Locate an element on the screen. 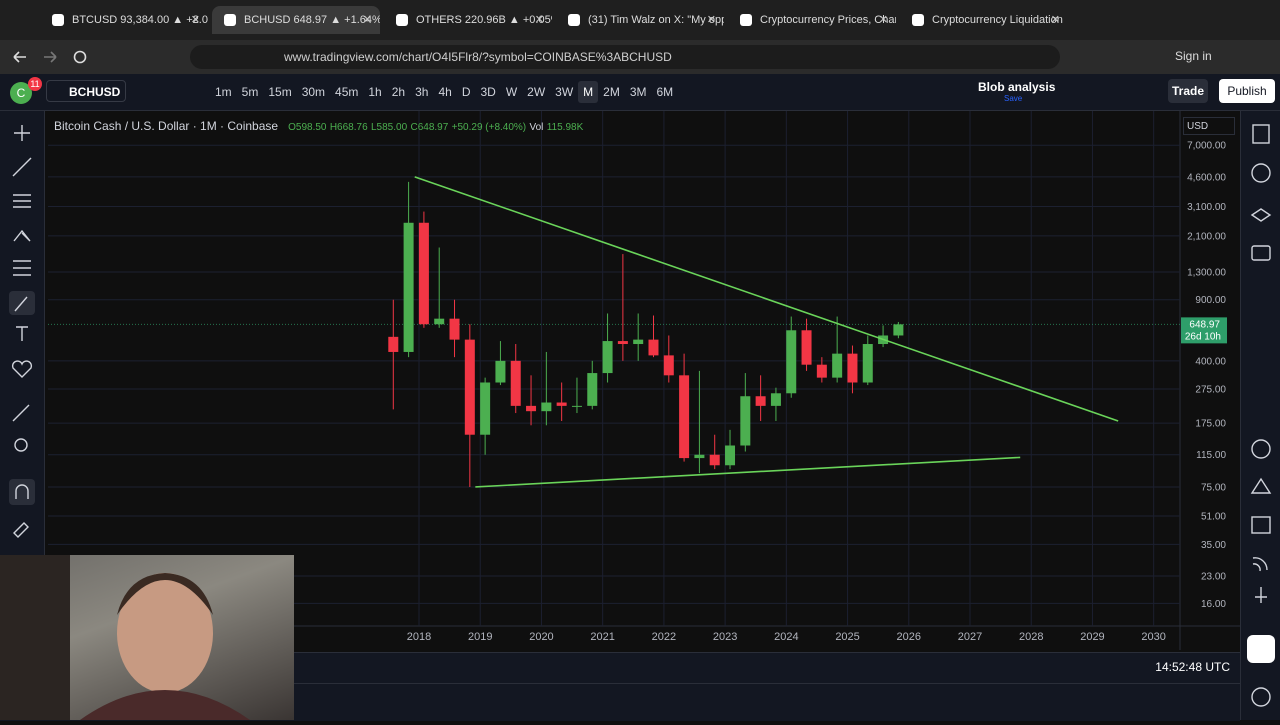 The width and height of the screenshot is (1280, 725). legend-high: H668.76 is located at coordinates (348, 127).